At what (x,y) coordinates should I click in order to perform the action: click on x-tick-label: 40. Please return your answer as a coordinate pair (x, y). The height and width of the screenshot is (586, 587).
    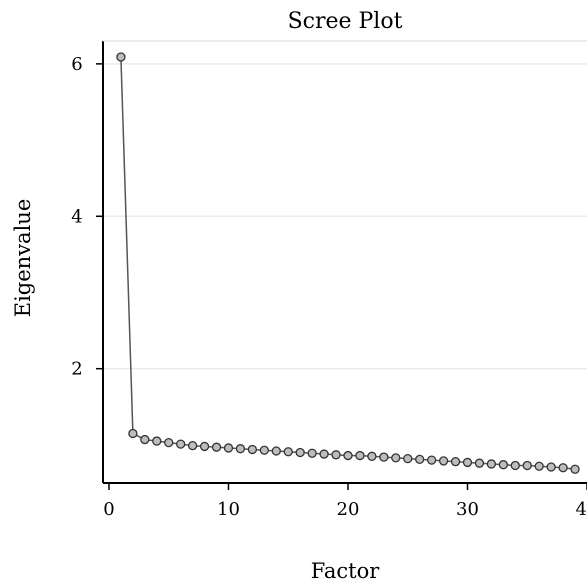
    Looking at the image, I should click on (581, 509).